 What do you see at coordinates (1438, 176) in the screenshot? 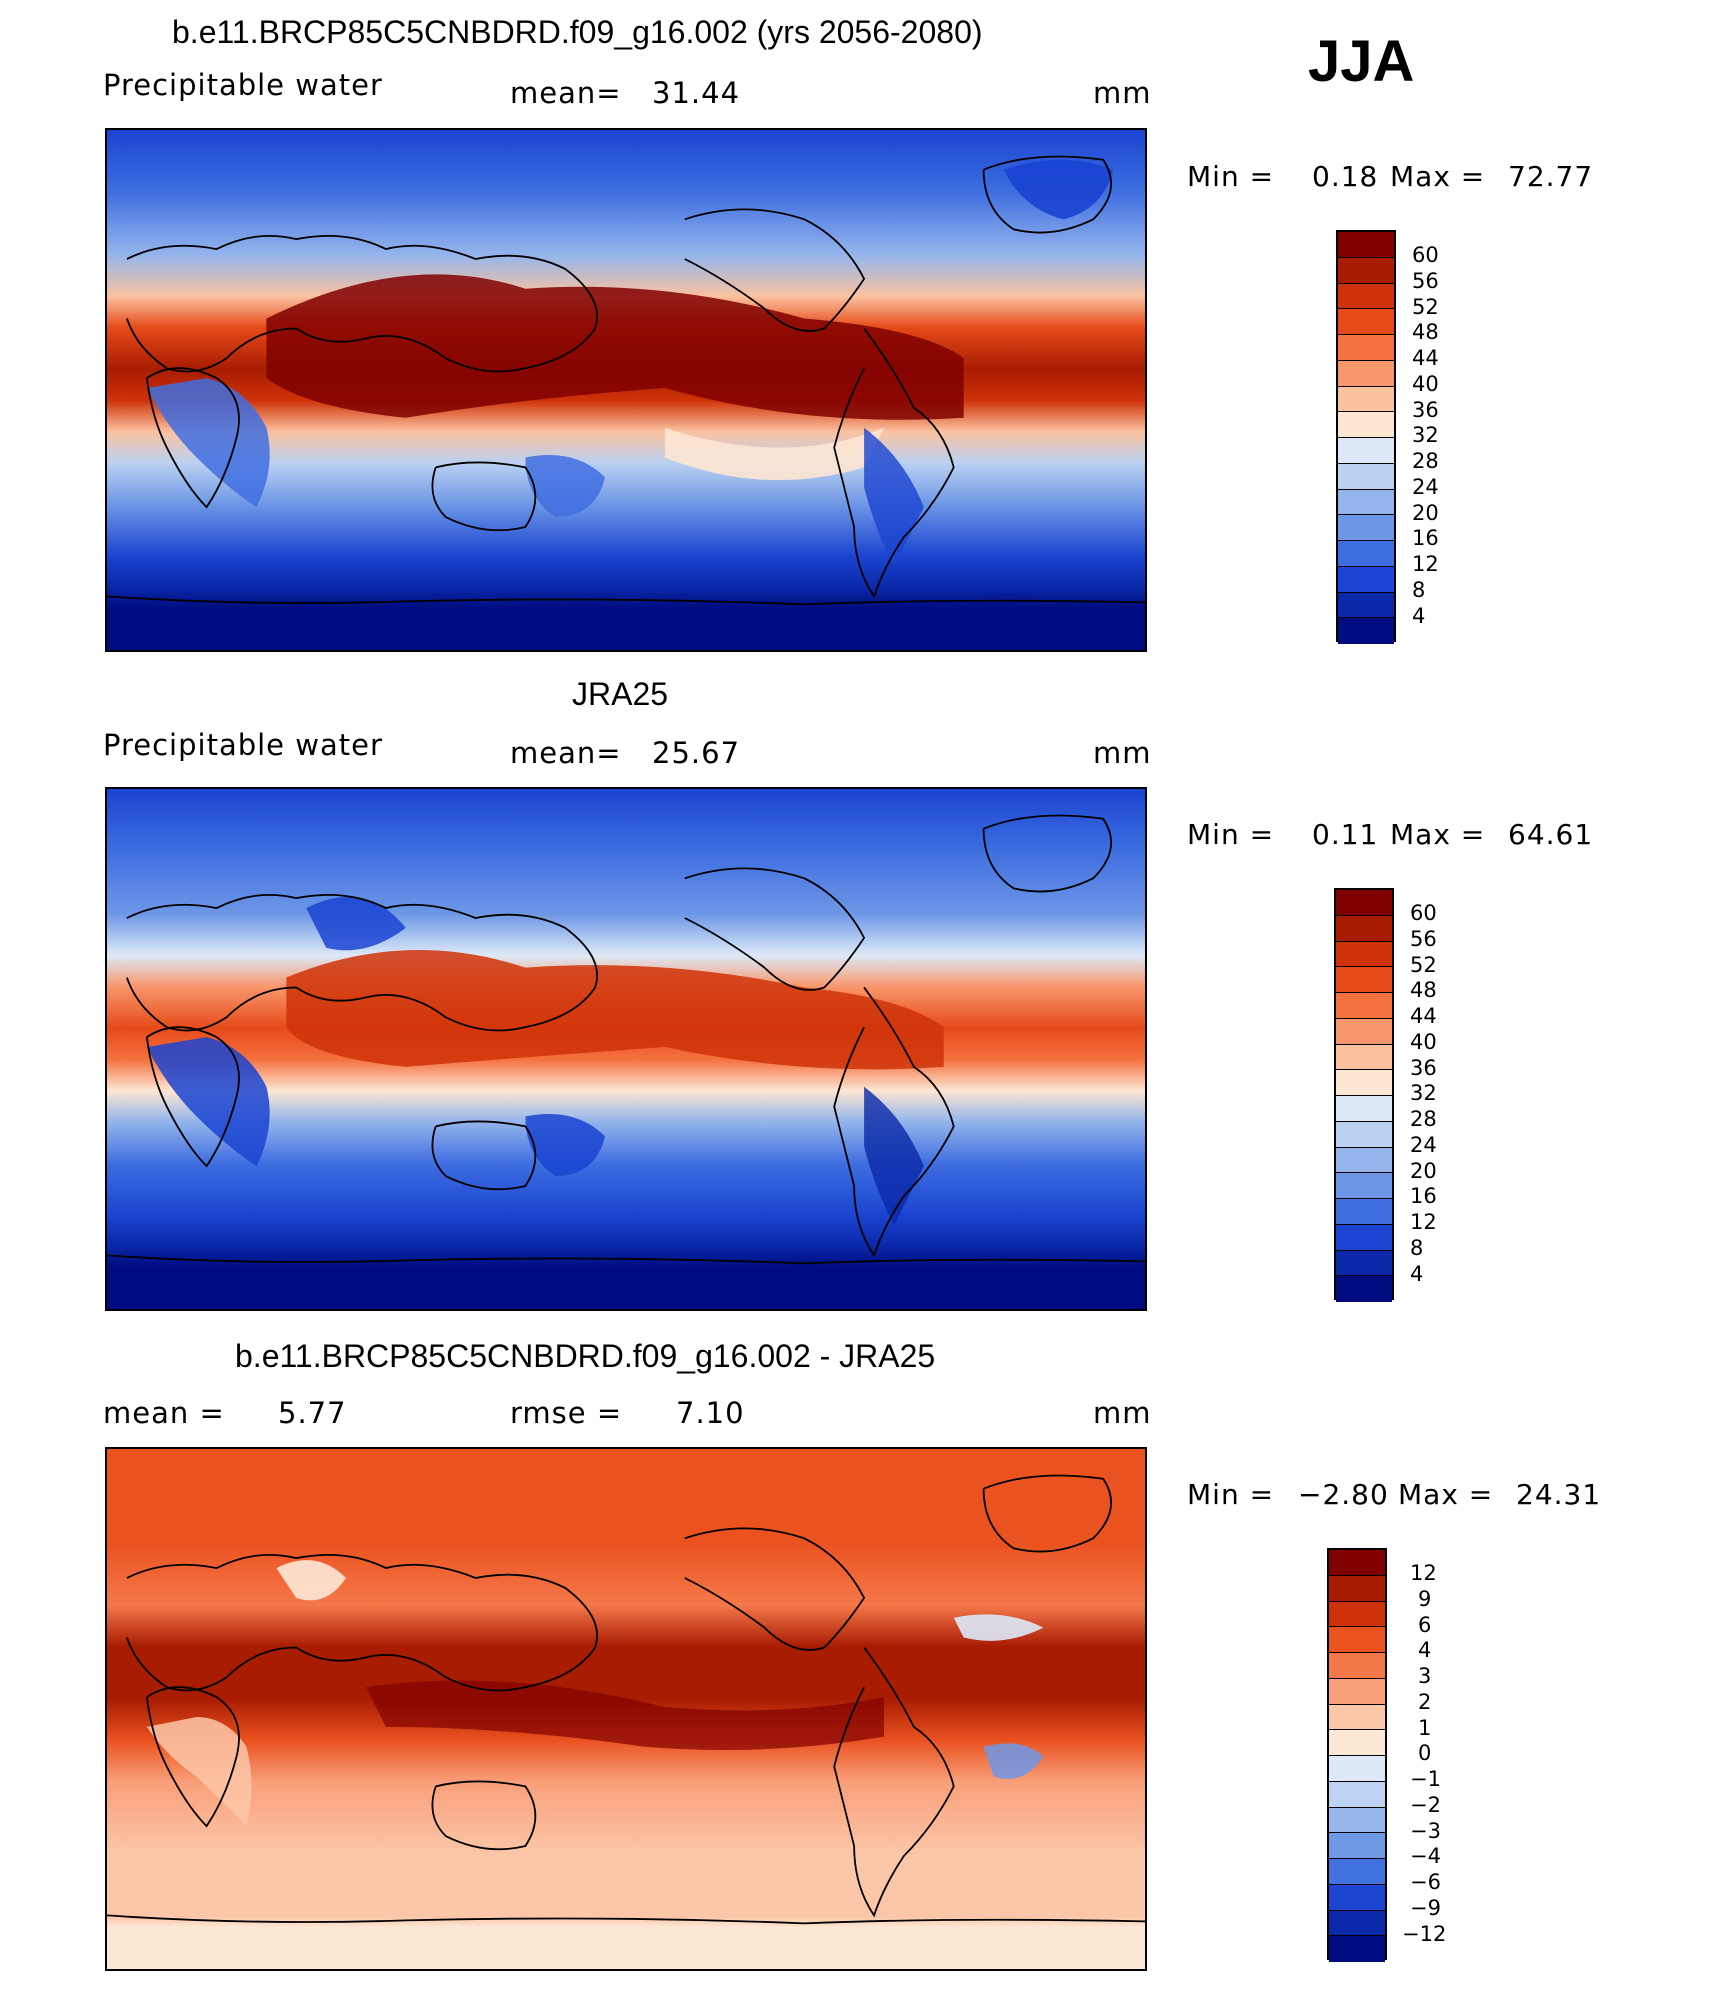
I see `panel1-max-label: Max =` at bounding box center [1438, 176].